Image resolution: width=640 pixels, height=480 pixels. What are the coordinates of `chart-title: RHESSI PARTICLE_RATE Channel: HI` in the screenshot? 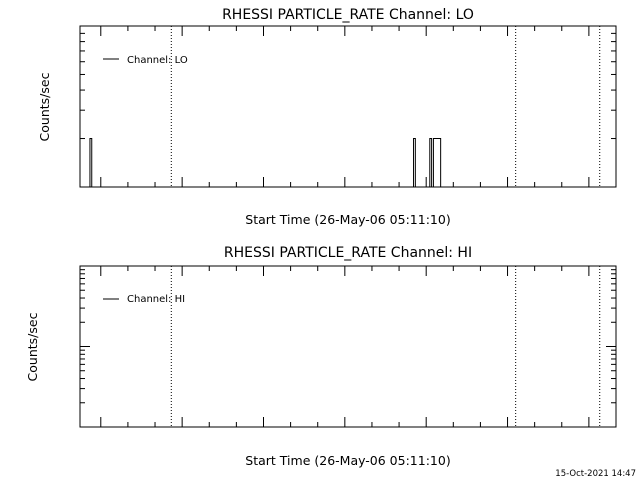 It's located at (348, 253).